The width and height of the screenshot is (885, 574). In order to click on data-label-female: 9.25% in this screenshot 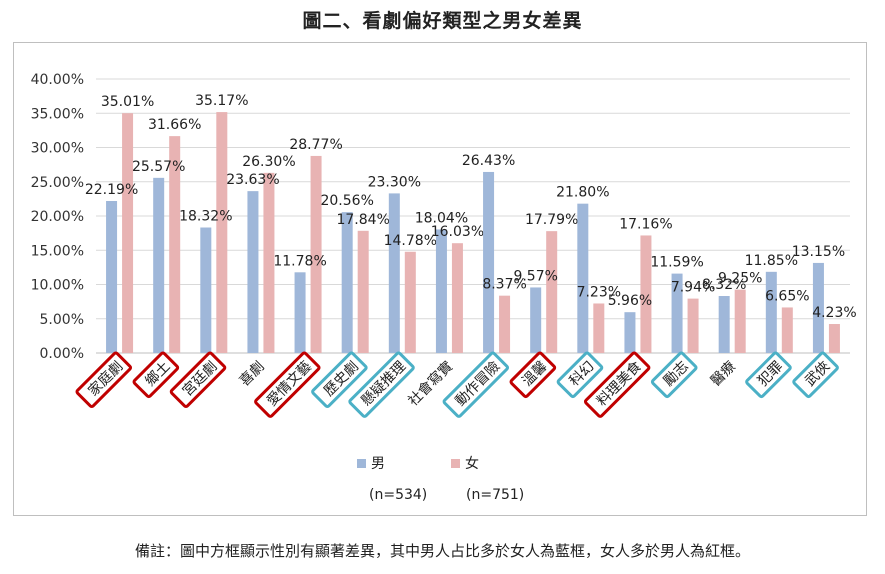, I will do `click(740, 279)`.